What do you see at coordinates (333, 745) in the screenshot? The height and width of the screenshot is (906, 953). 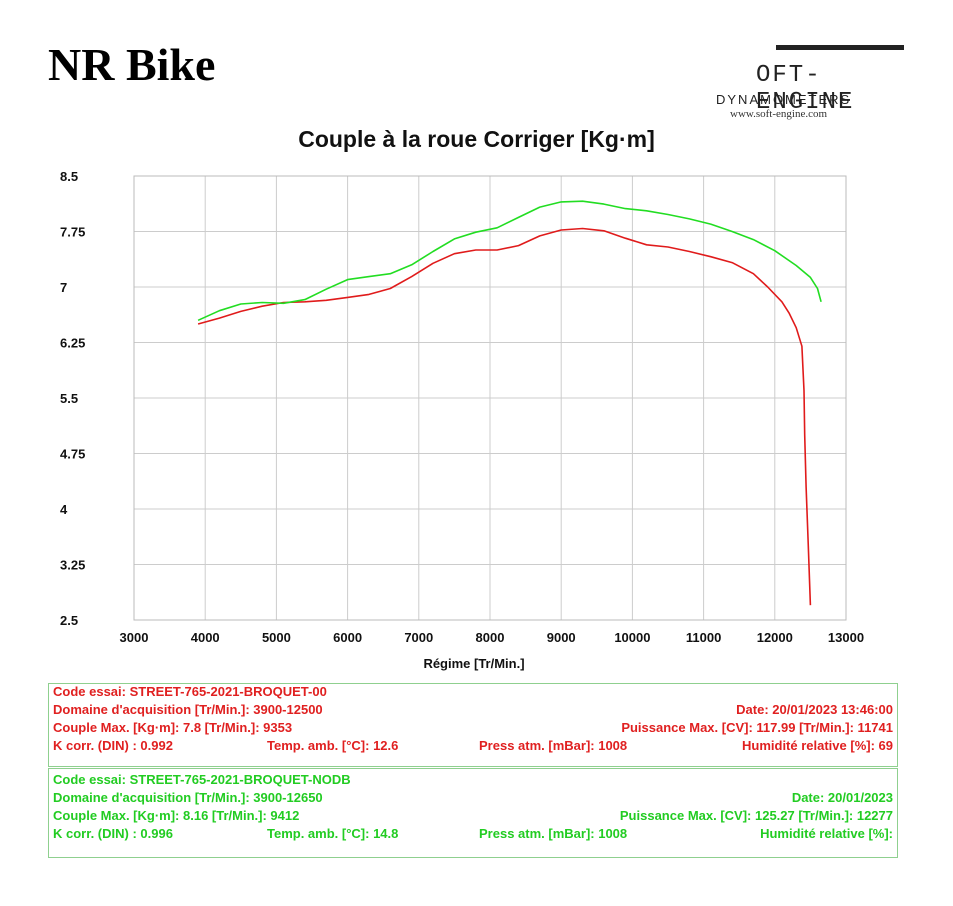 I see `run-1-temp: Temp. amb. [°C]: 12.6` at bounding box center [333, 745].